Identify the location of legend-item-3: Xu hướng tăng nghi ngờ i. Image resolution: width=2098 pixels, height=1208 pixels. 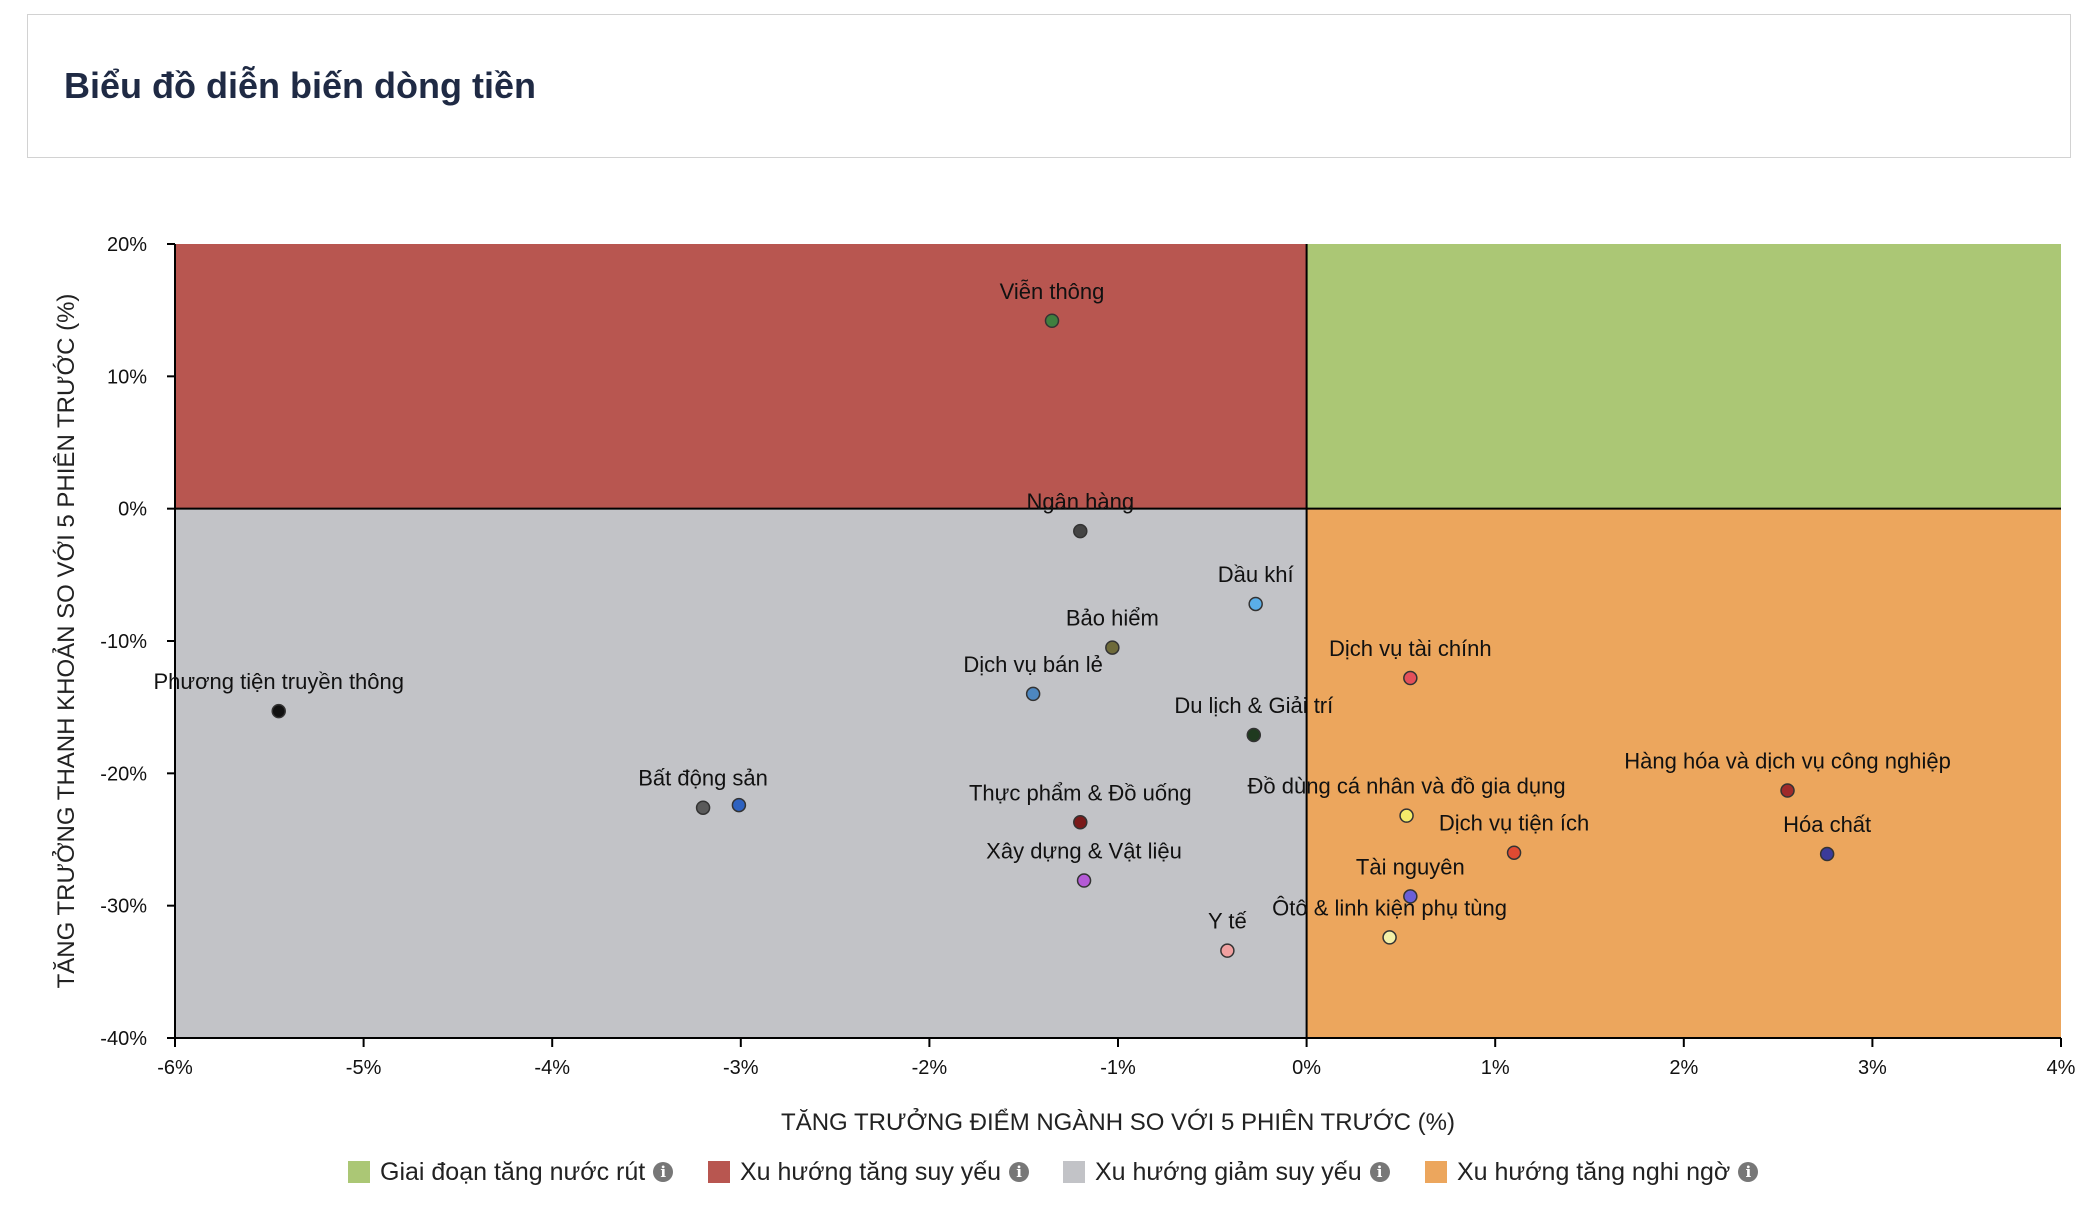
(1592, 1172).